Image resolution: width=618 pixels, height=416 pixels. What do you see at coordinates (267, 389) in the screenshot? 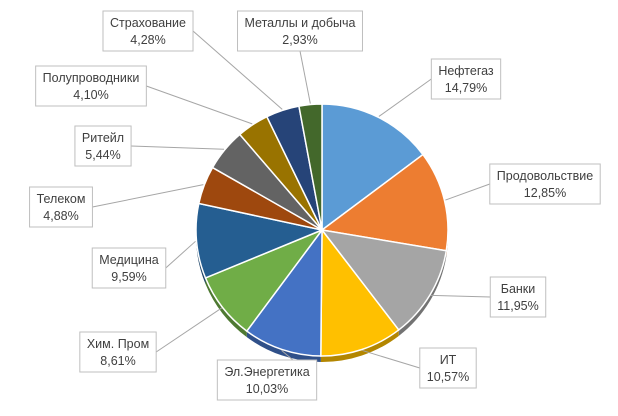
I see `value-label: 10,03%` at bounding box center [267, 389].